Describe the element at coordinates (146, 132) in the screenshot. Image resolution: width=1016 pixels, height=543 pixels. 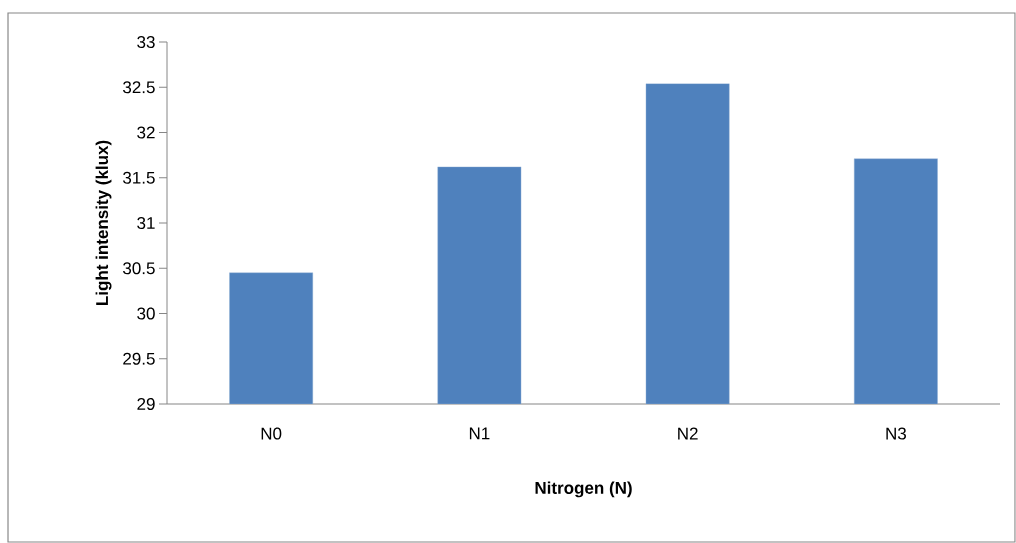
I see `y-tick-label: 32` at that location.